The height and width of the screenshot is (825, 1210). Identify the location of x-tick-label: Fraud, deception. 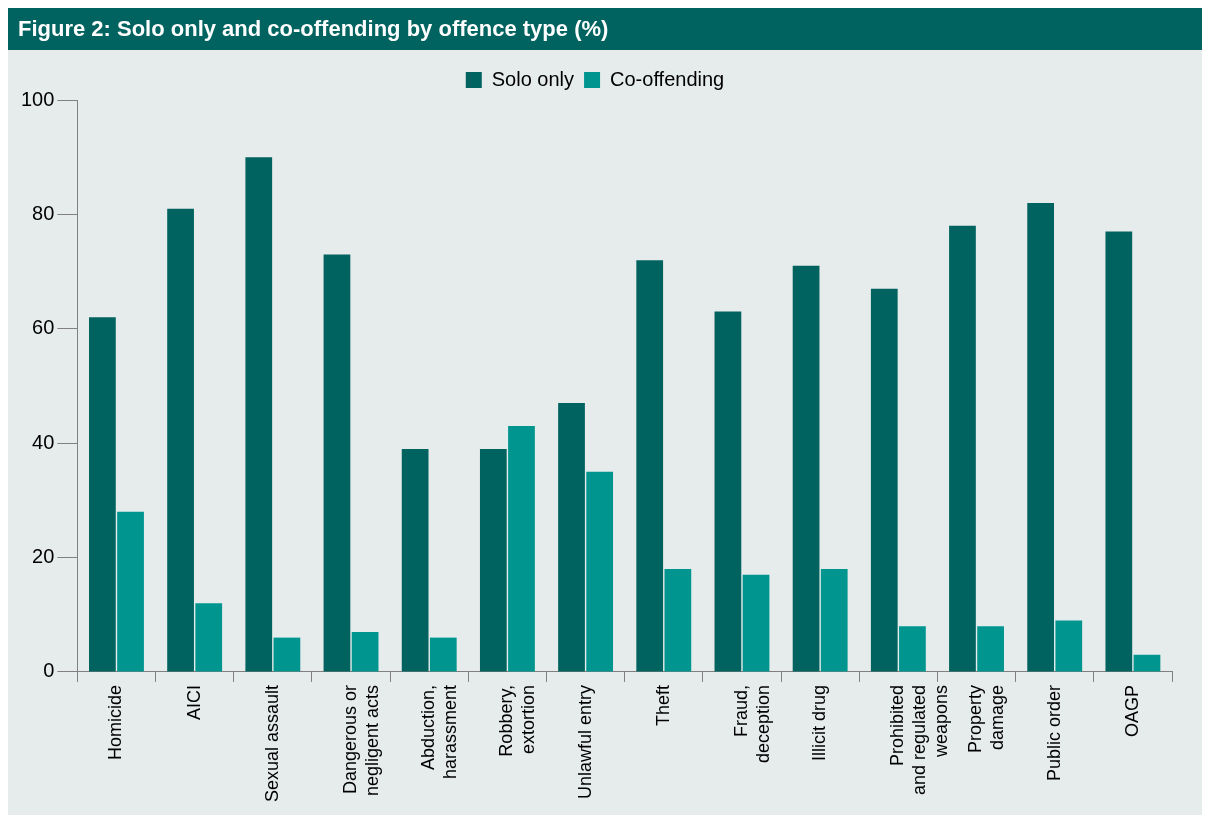
(751, 724).